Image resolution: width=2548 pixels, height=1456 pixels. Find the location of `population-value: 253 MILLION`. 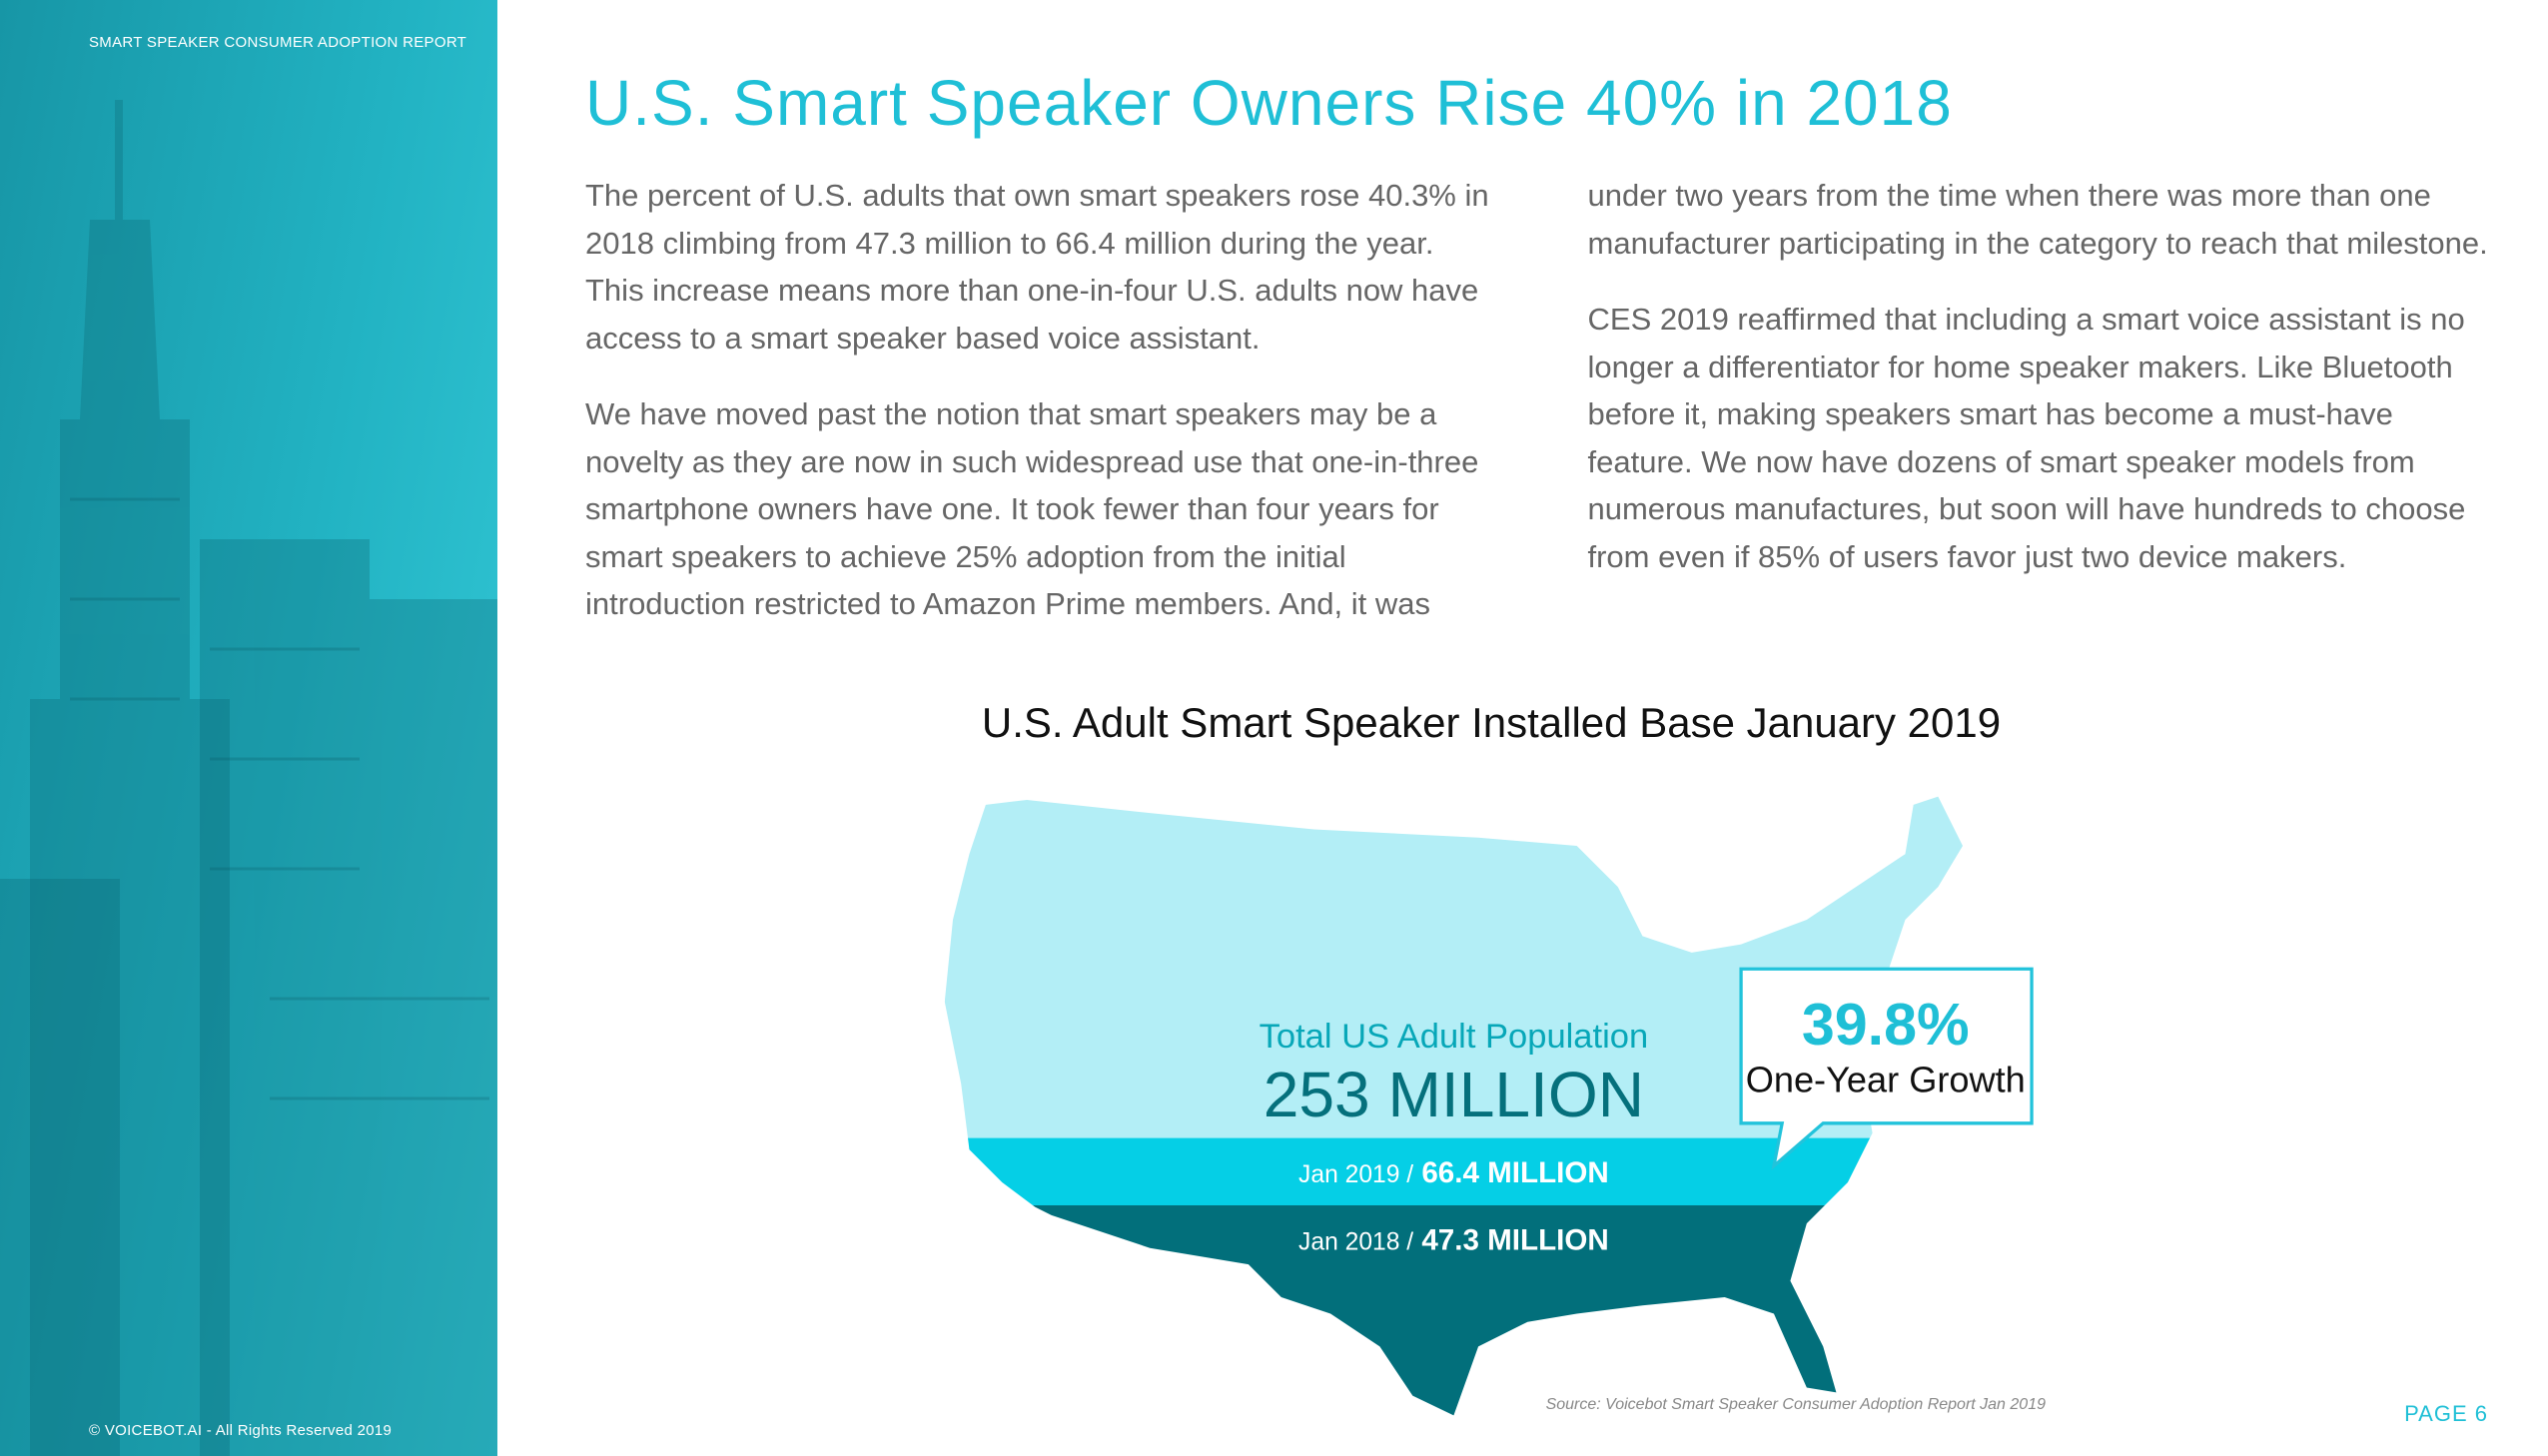

population-value: 253 MILLION is located at coordinates (1454, 1094).